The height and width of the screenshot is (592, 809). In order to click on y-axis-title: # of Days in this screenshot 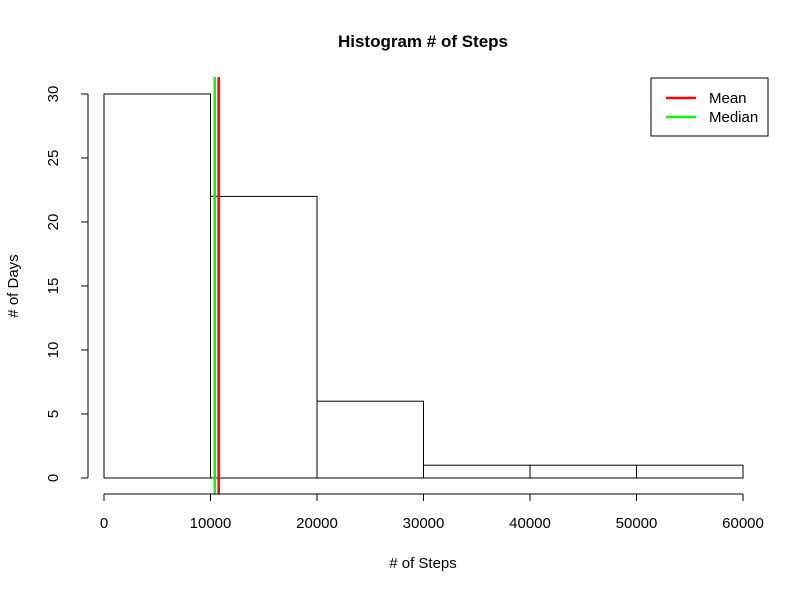, I will do `click(13, 285)`.